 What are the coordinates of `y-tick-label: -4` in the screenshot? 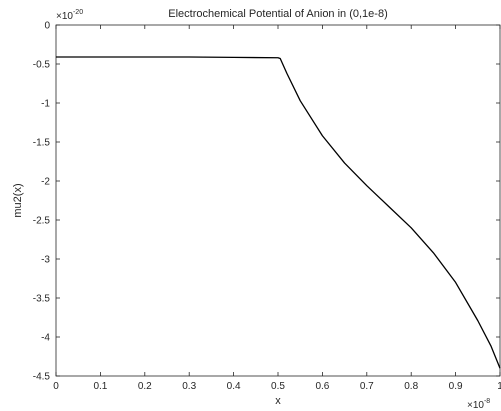 It's located at (45, 338).